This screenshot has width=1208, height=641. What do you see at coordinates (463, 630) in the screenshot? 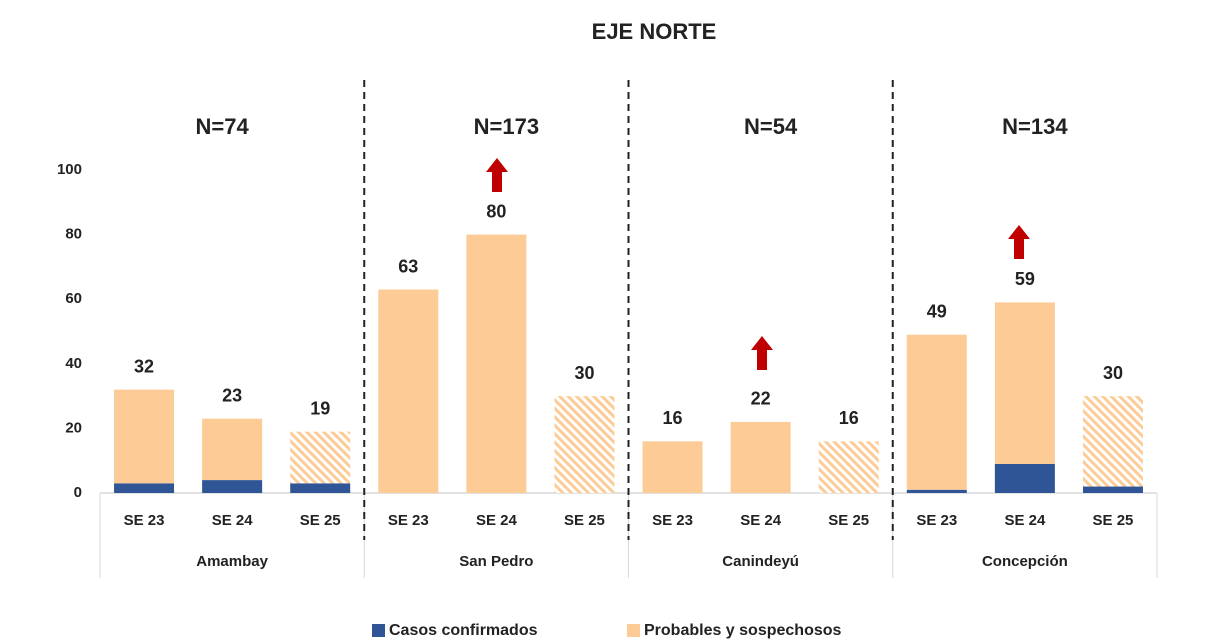
I see `legend-label: Casos confirmados` at bounding box center [463, 630].